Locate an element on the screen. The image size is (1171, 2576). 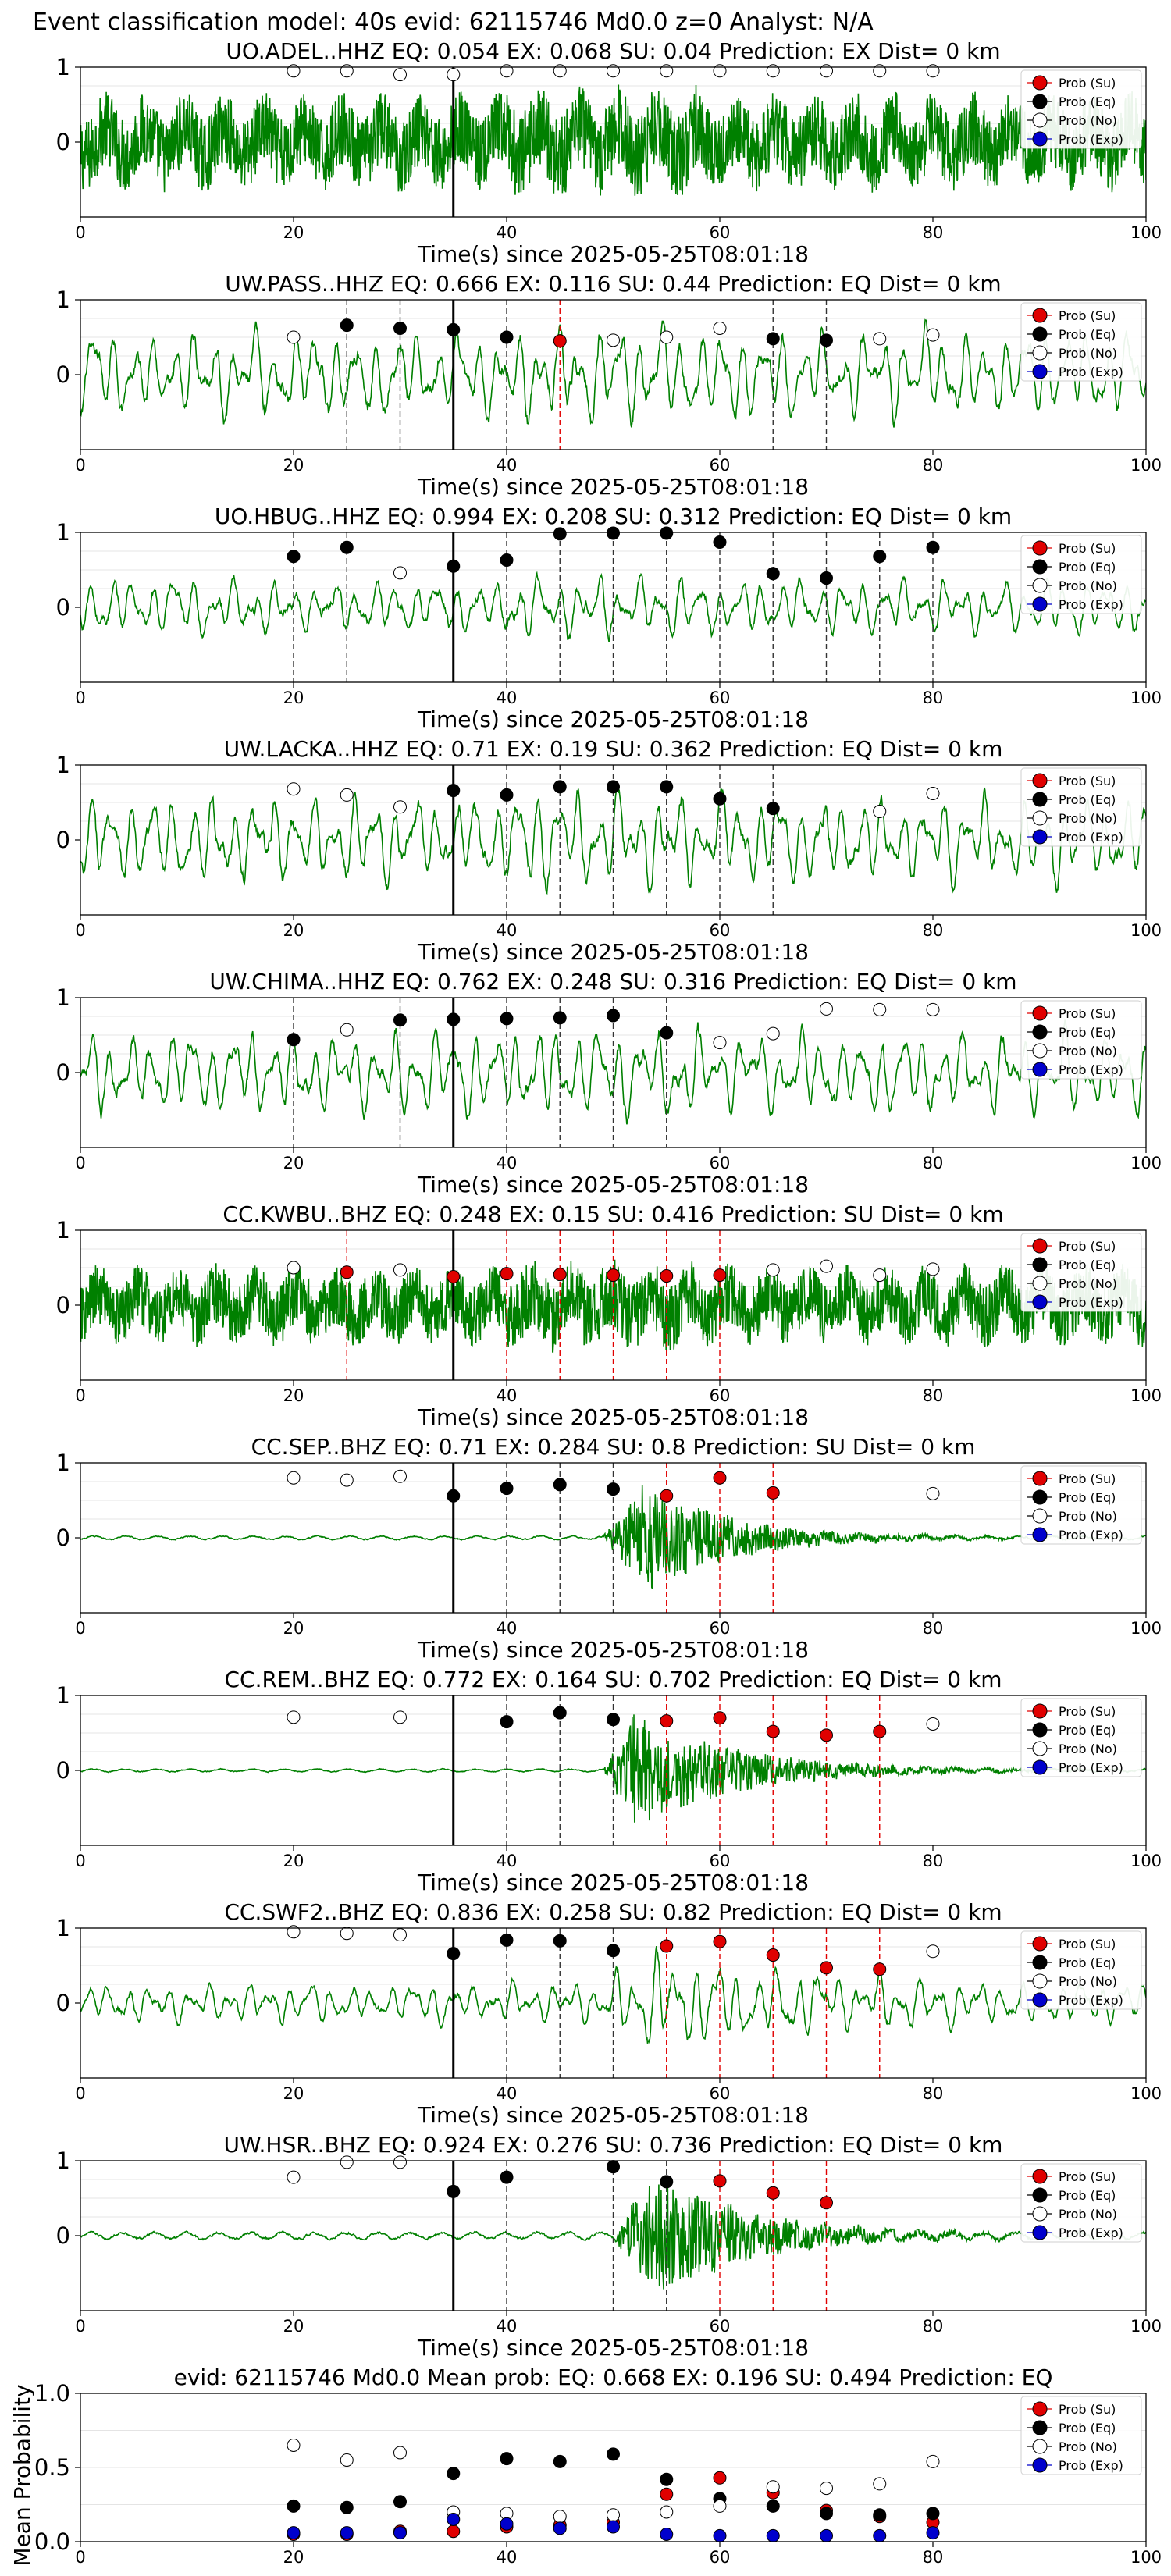
legend-label: Prob (Exp) is located at coordinates (1091, 838).